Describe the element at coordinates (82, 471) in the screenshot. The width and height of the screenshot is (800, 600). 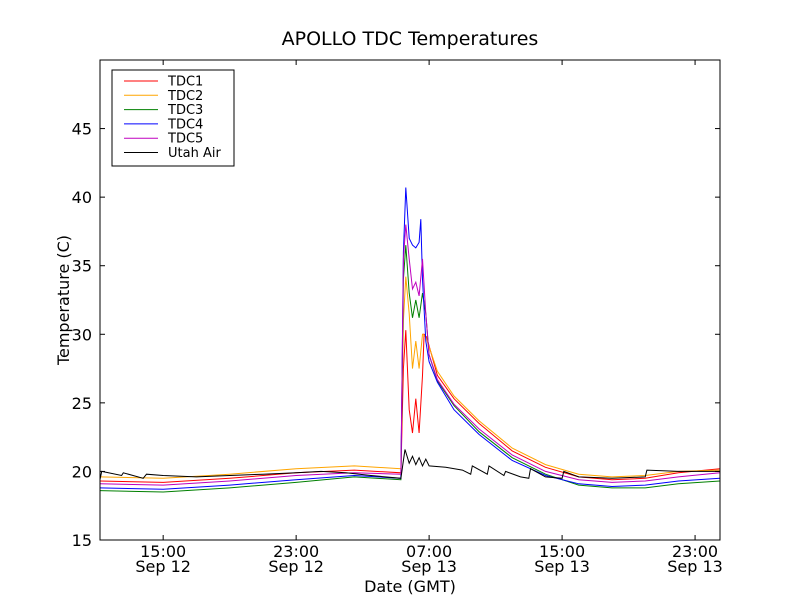
I see `y-tick-label: 20` at that location.